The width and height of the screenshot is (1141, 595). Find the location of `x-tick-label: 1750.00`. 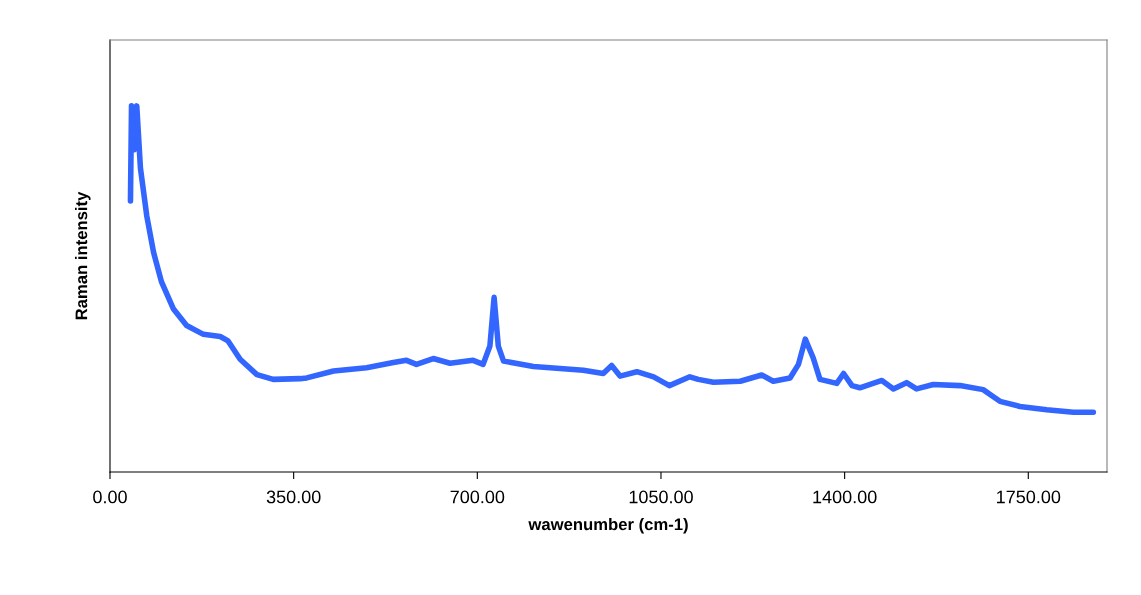

x-tick-label: 1750.00 is located at coordinates (1029, 497).